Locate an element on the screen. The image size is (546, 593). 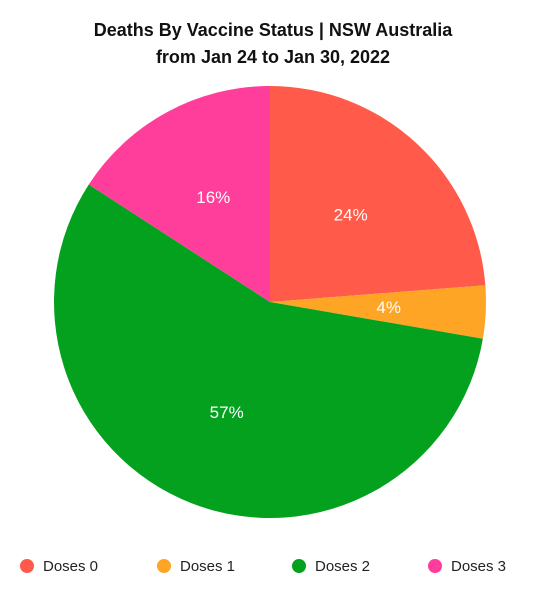
legend-item-doses-1: Doses 1 is located at coordinates (196, 566).